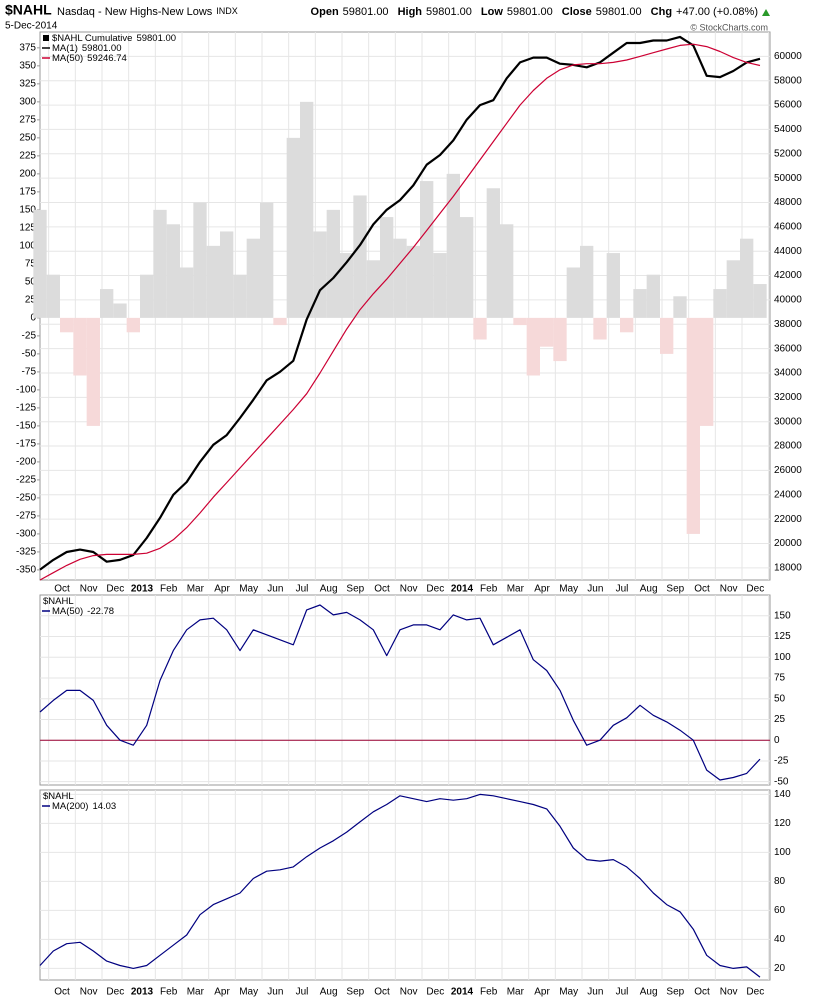 The height and width of the screenshot is (1000, 820). What do you see at coordinates (788, 397) in the screenshot?
I see `y2-tick-label: 32000` at bounding box center [788, 397].